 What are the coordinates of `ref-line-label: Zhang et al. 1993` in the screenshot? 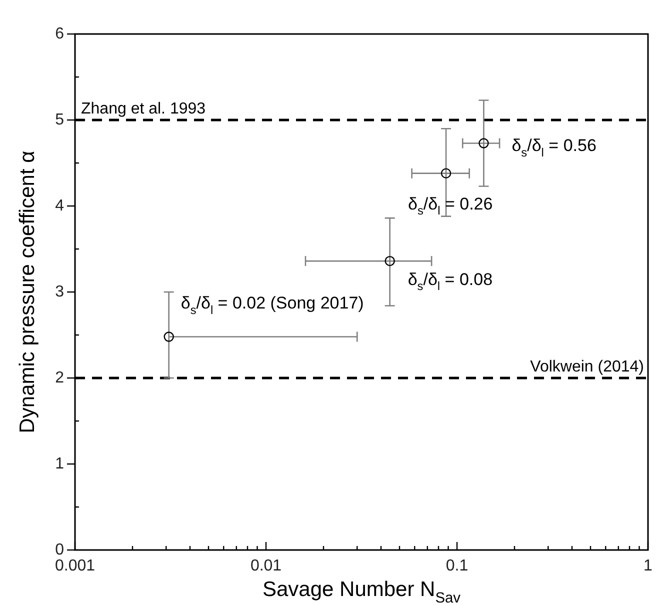 It's located at (143, 109).